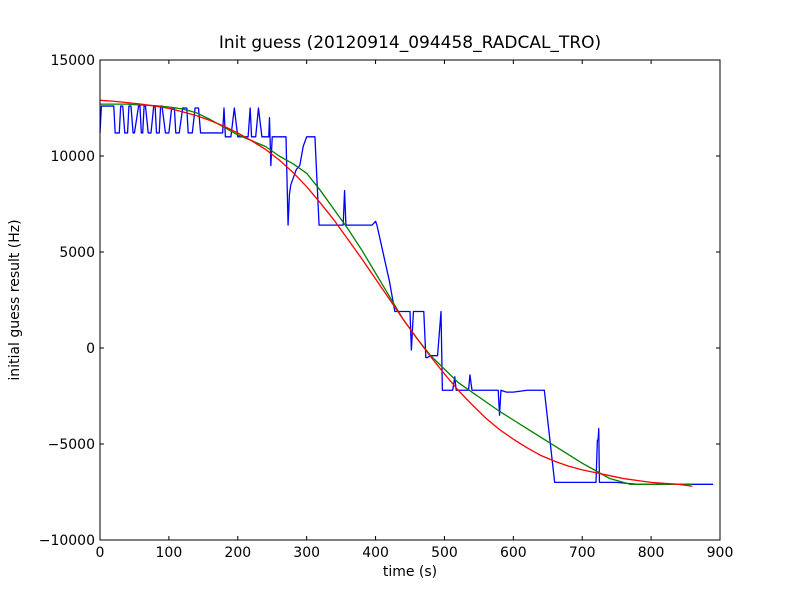 This screenshot has height=600, width=800. What do you see at coordinates (90, 349) in the screenshot?
I see `y-tick-label: 0` at bounding box center [90, 349].